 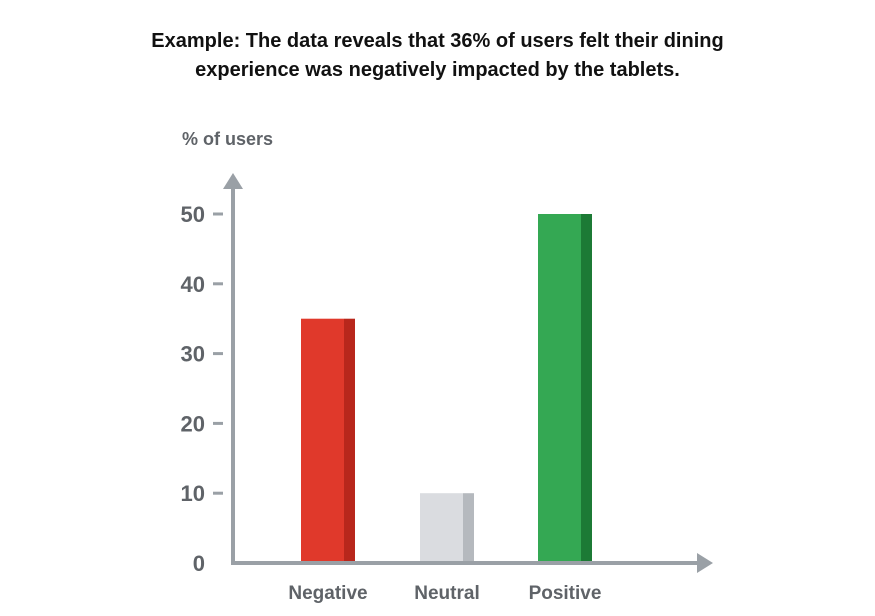 What do you see at coordinates (233, 181) in the screenshot?
I see `y-axis-arrow` at bounding box center [233, 181].